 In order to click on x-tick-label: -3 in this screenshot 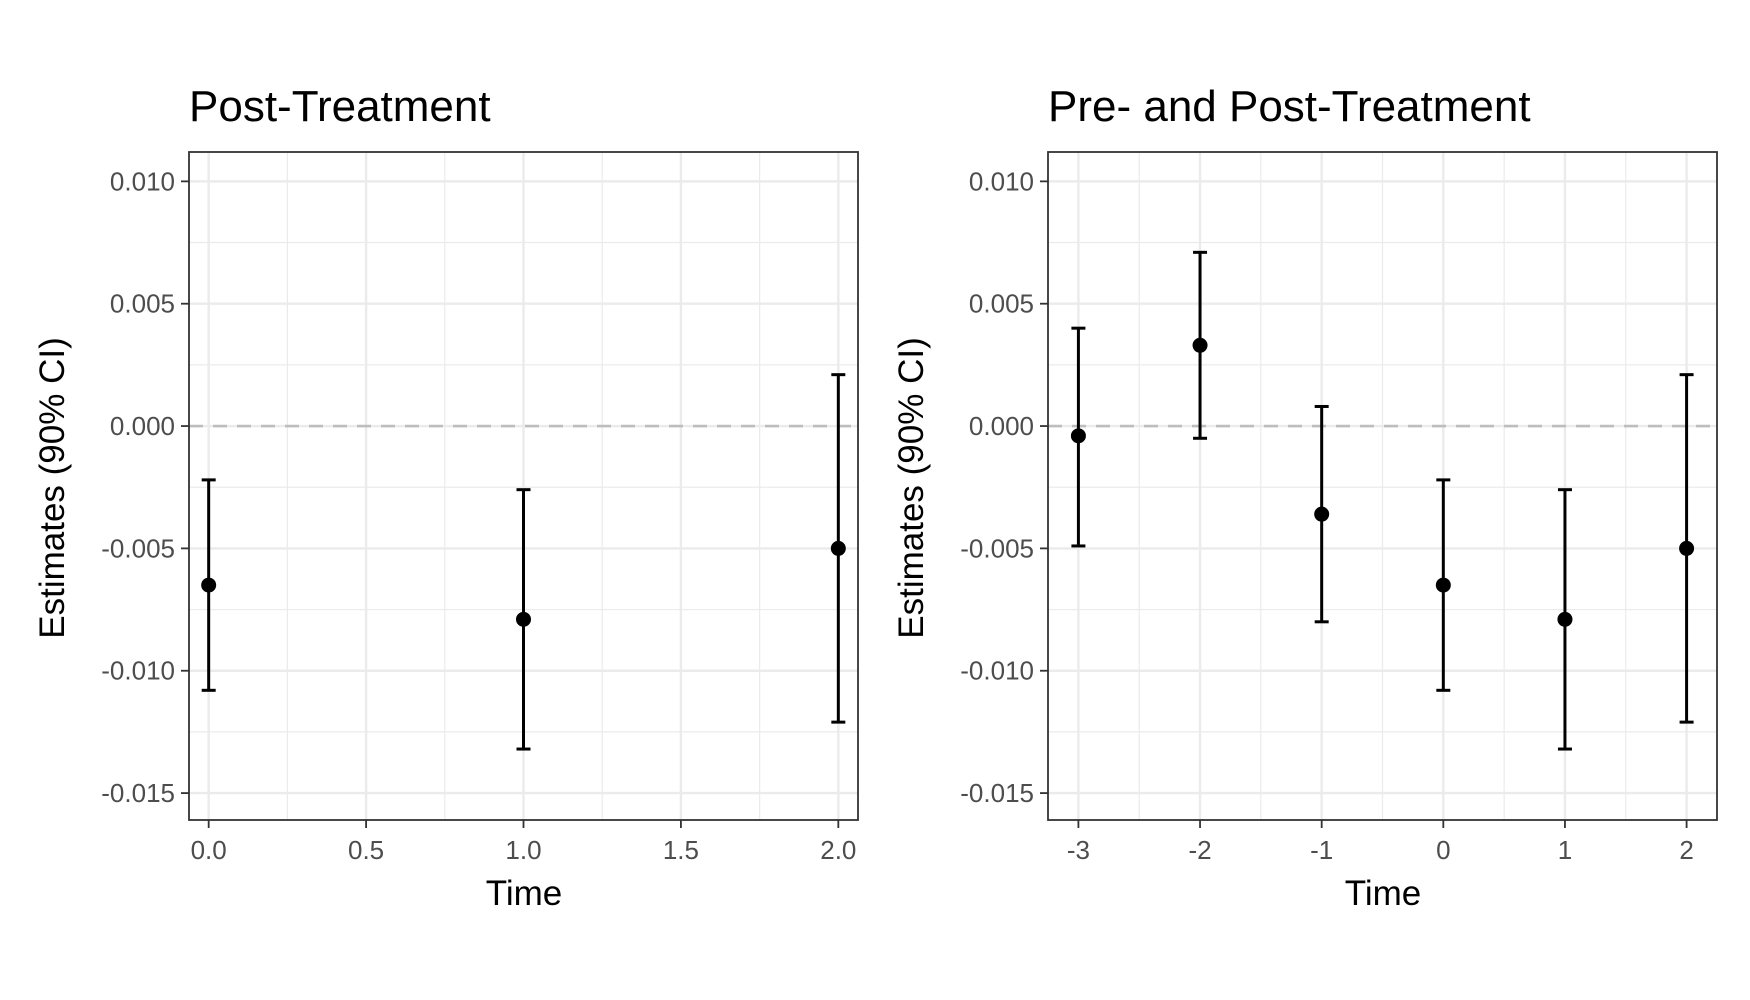, I will do `click(1078, 850)`.